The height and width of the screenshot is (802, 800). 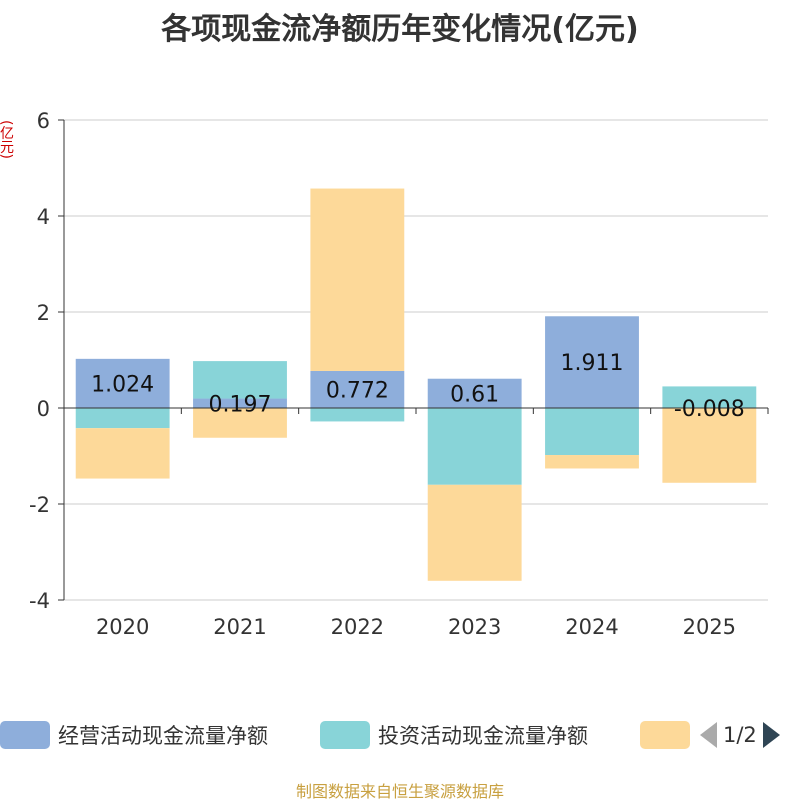 What do you see at coordinates (474, 394) in the screenshot?
I see `data-label: 0.61` at bounding box center [474, 394].